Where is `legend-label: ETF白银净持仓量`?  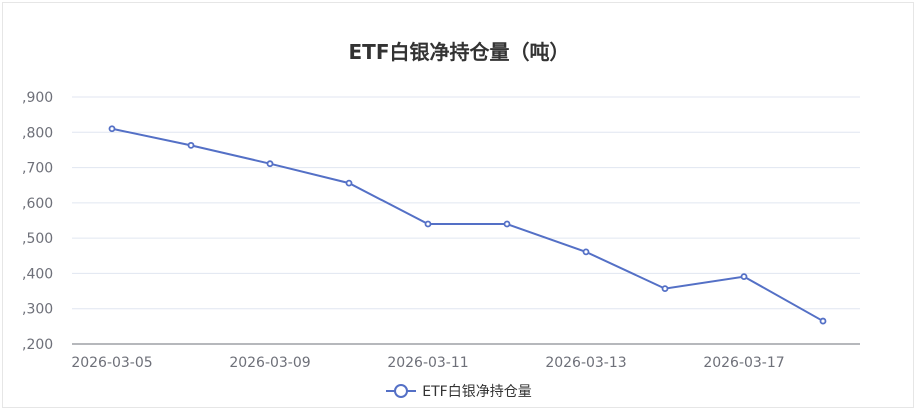
legend-label: ETF白银净持仓量 is located at coordinates (477, 392).